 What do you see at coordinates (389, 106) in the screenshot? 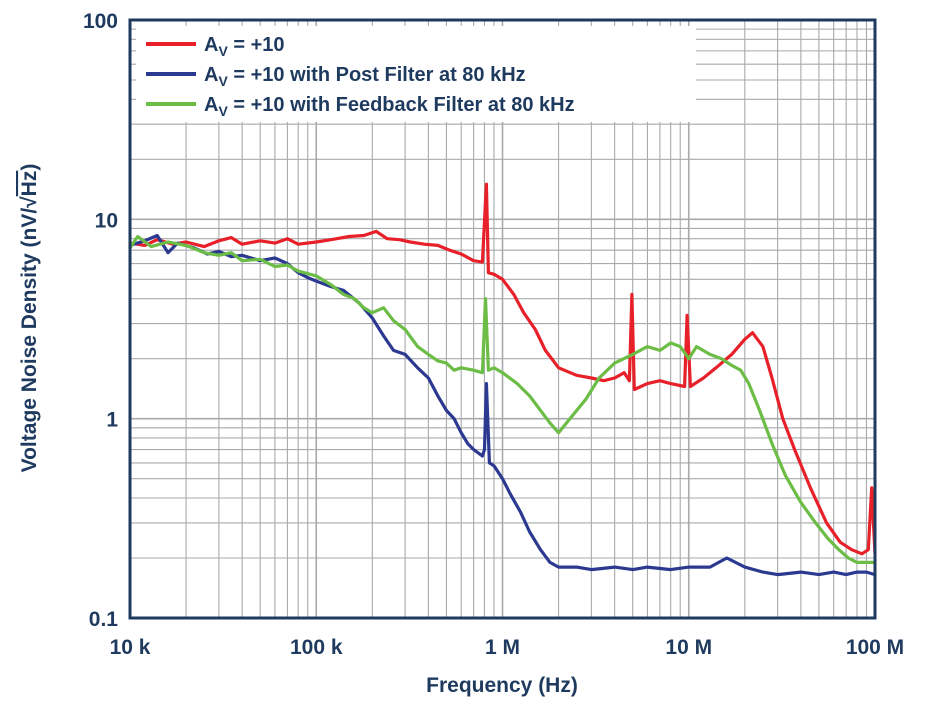
I see `legend-label-series-3: AV = +10 with Feedback Filter at 80 kHz` at bounding box center [389, 106].